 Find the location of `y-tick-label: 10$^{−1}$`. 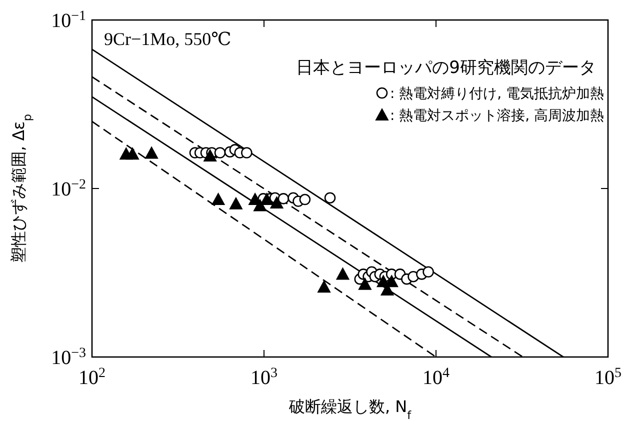

y-tick-label: 10$^{−1}$ is located at coordinates (68, 20).